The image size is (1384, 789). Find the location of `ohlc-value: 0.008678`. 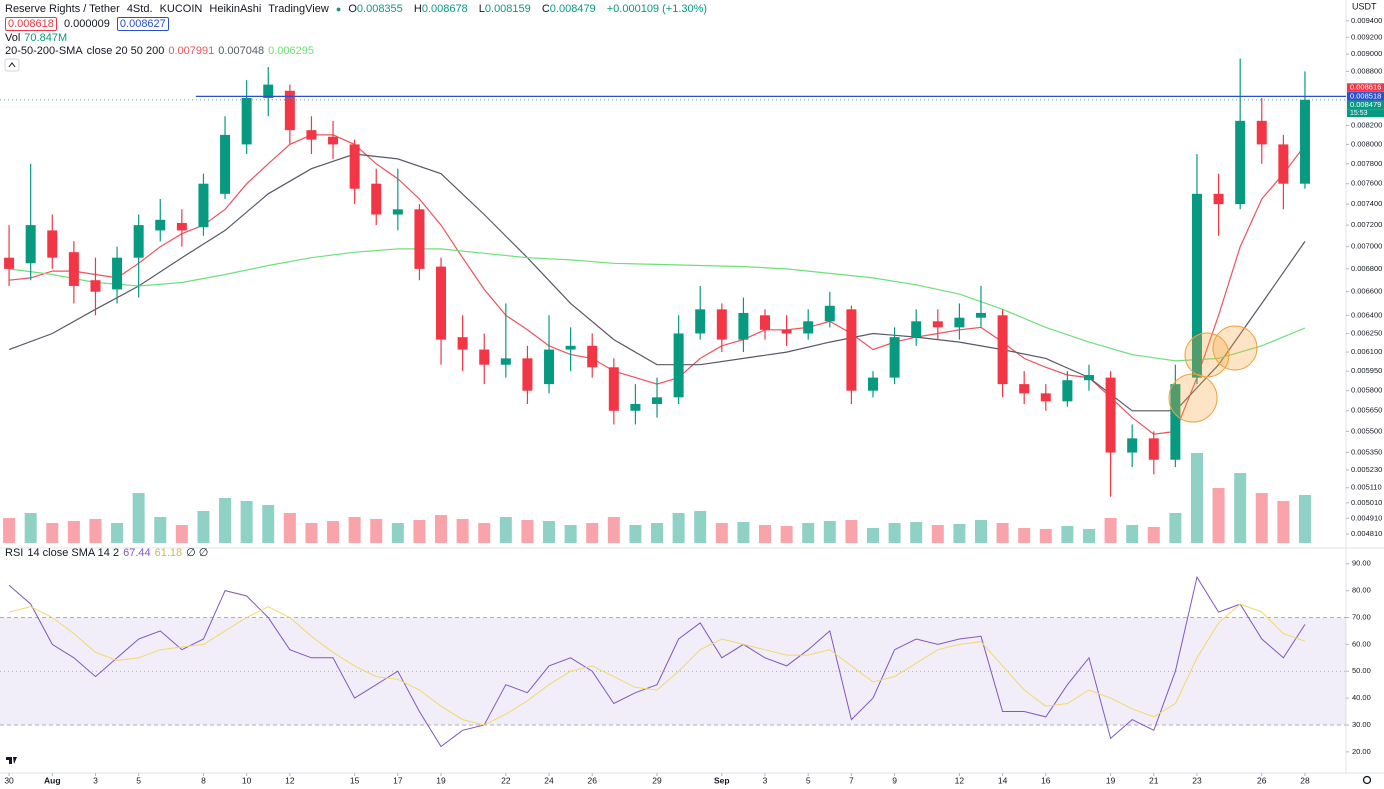

ohlc-value: 0.008678 is located at coordinates (444, 9).